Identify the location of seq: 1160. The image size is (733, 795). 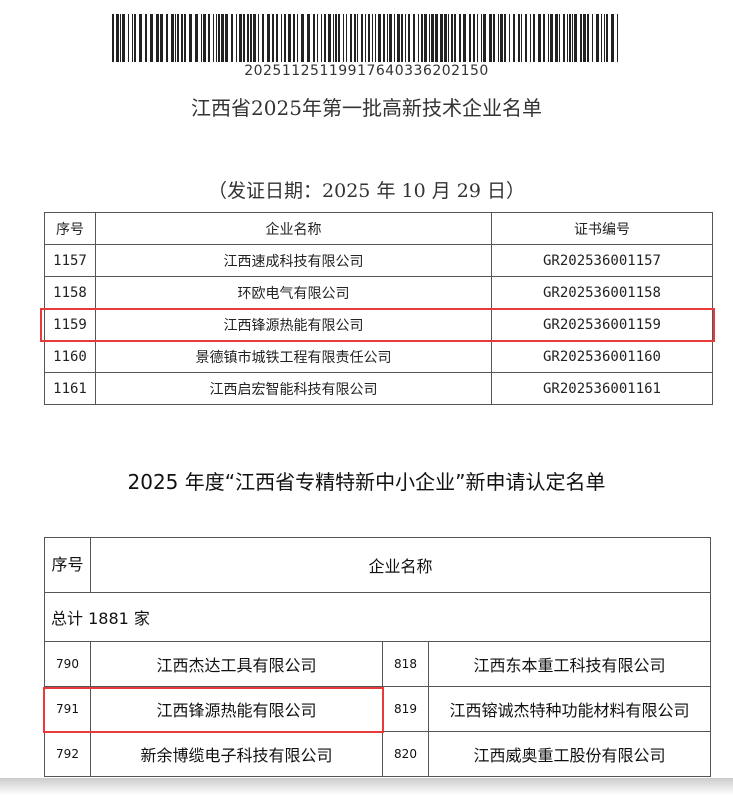
(70, 356).